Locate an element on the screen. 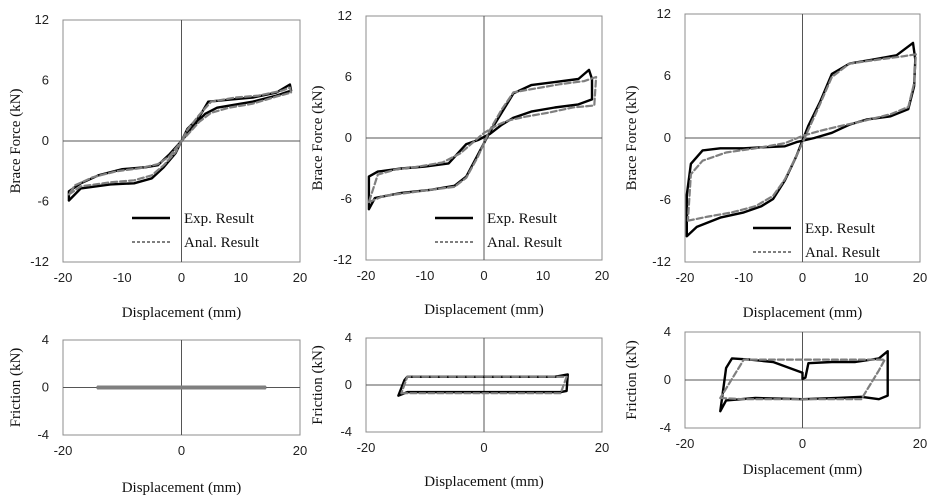 This screenshot has width=935, height=497. chart-panel-4: 4 0 -4 -20 0 20 Displacement (mm) Friction (kN) is located at coordinates (157, 414).